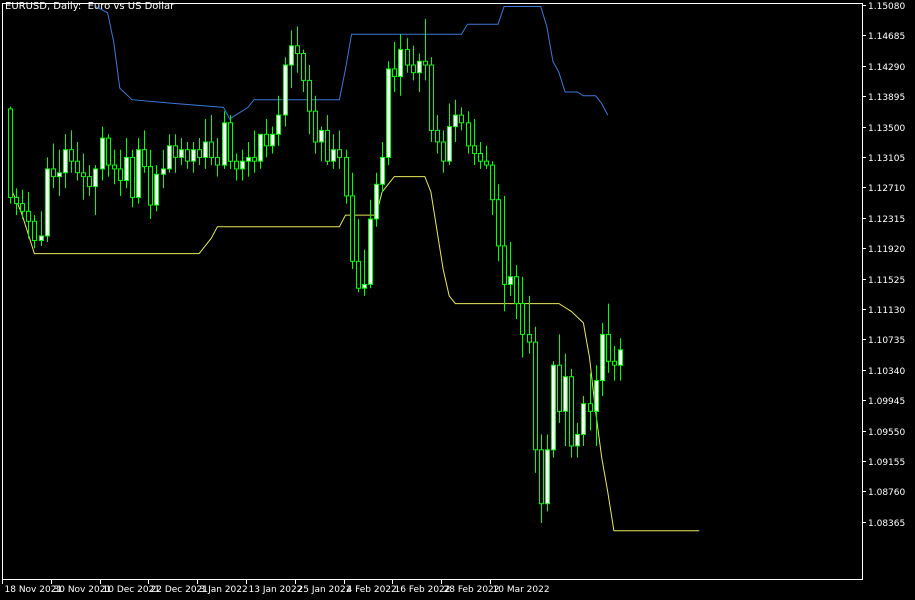 This screenshot has height=600, width=915. Describe the element at coordinates (276, 590) in the screenshot. I see `time-tick-label: 13 Jan 2022` at that location.